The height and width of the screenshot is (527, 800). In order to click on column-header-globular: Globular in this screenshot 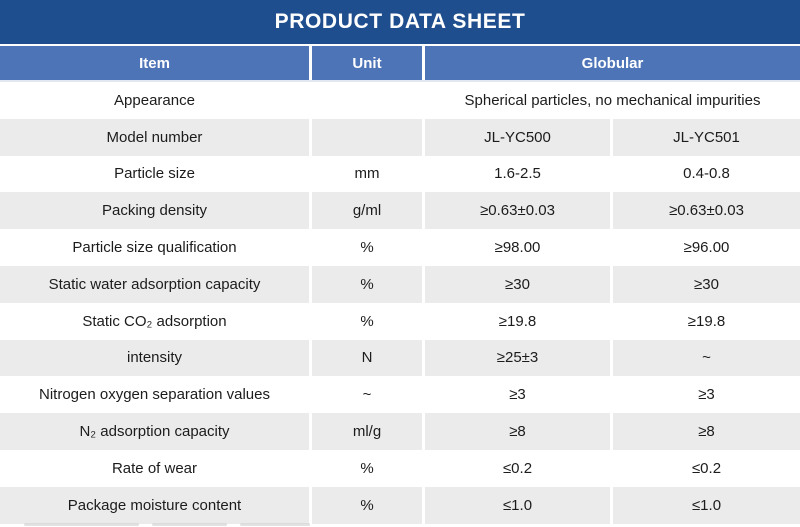, I will do `click(612, 63)`.